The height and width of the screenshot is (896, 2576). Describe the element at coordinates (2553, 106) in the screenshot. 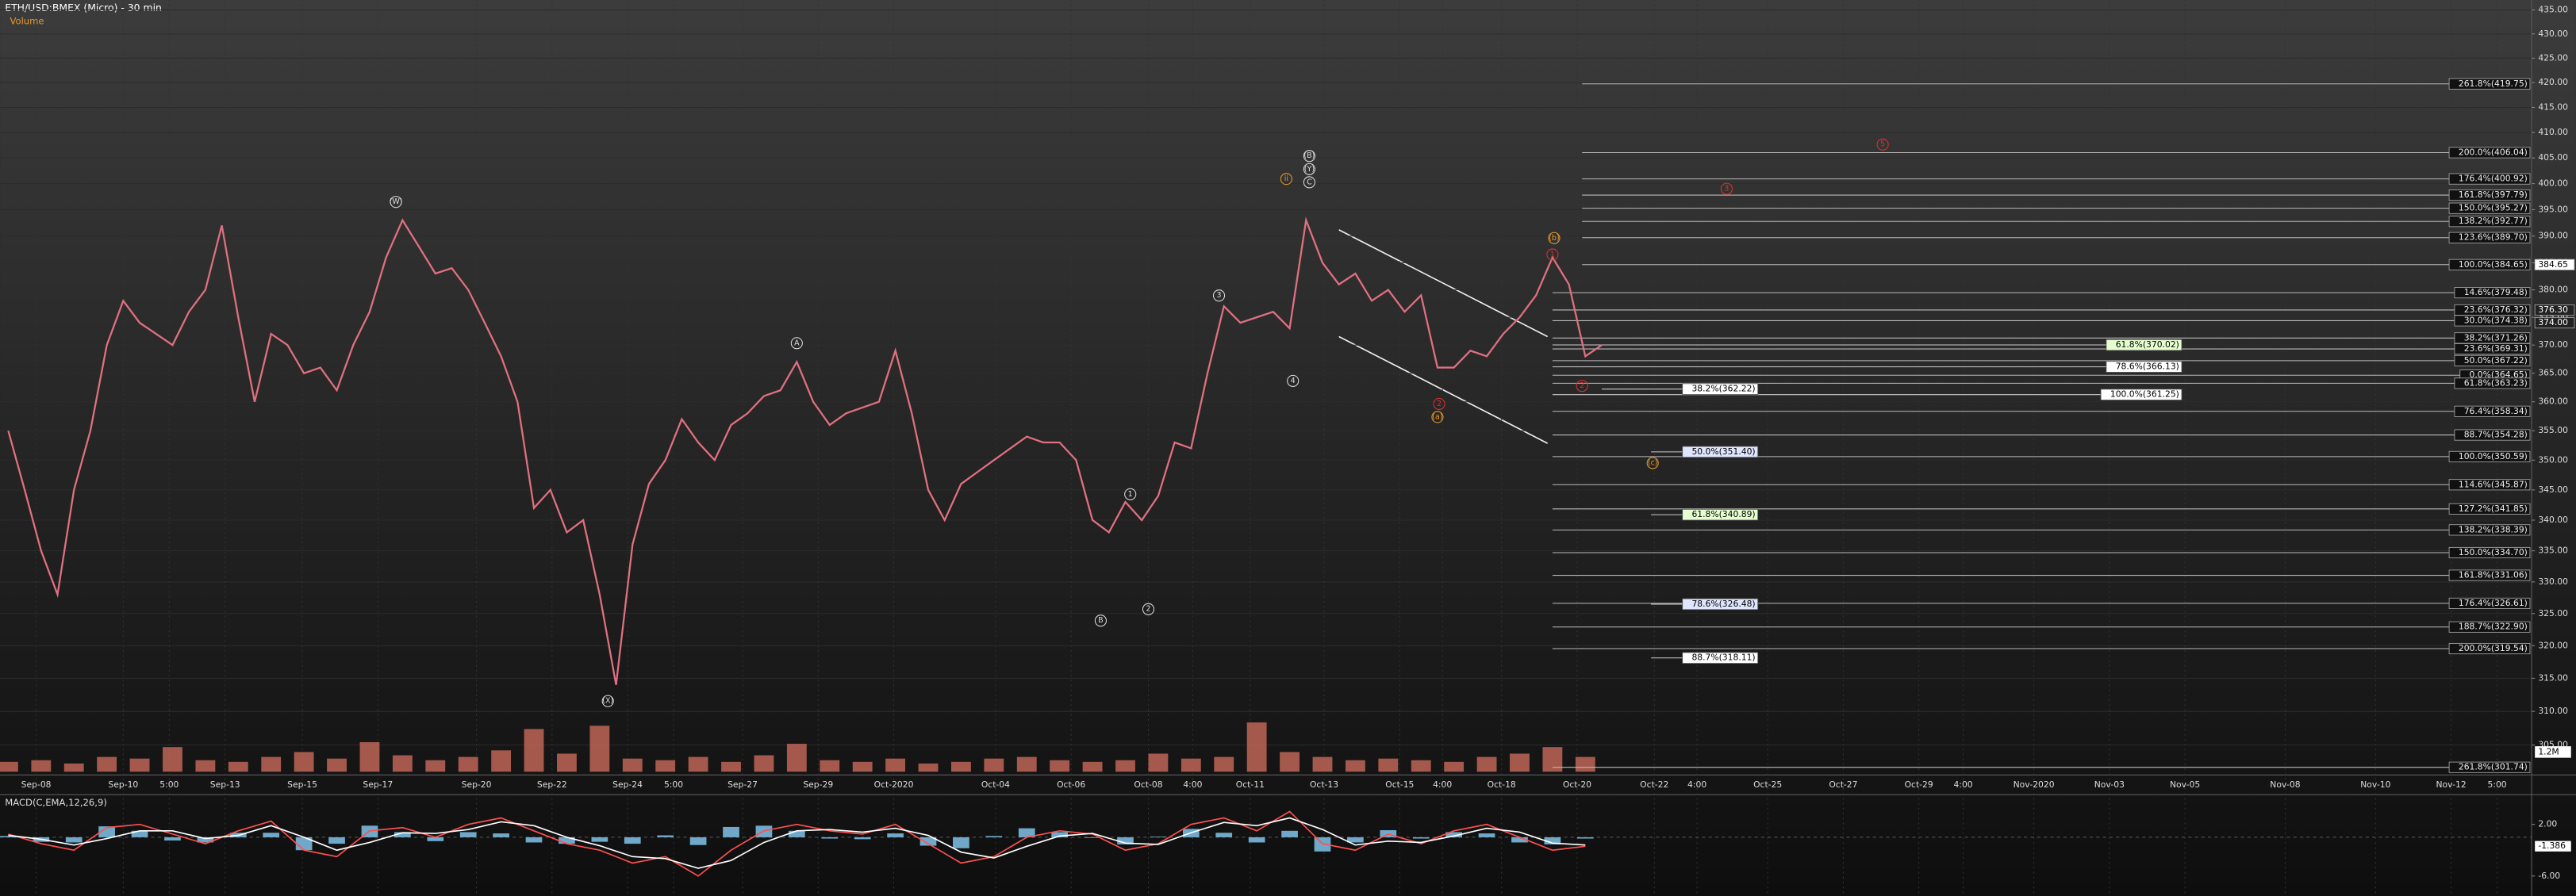

I see `y-tick-label: 415.00` at that location.